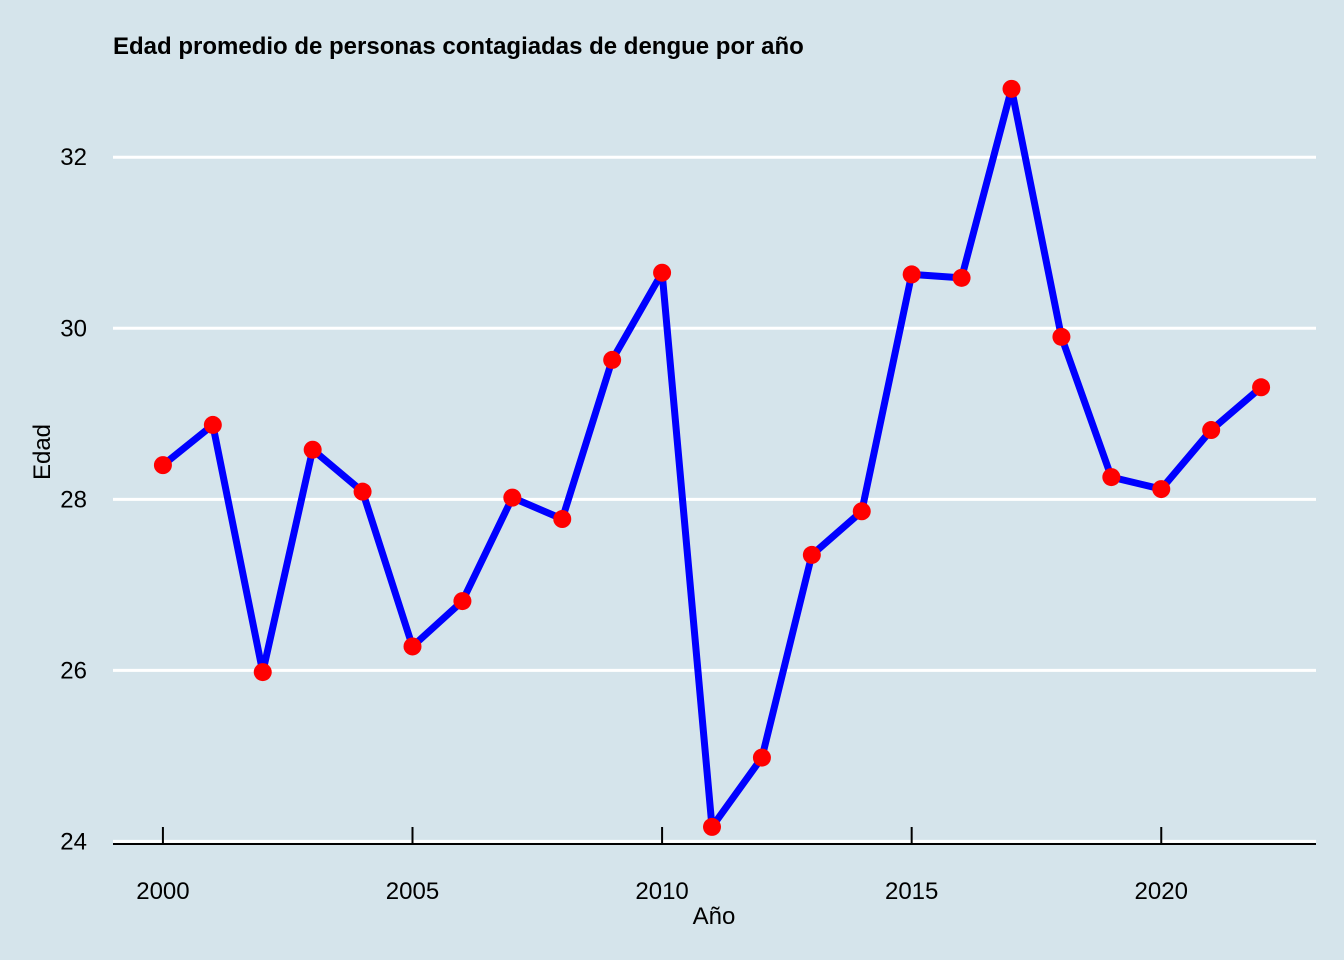 The image size is (1344, 960). What do you see at coordinates (42, 452) in the screenshot?
I see `y-axis-title: Edad` at bounding box center [42, 452].